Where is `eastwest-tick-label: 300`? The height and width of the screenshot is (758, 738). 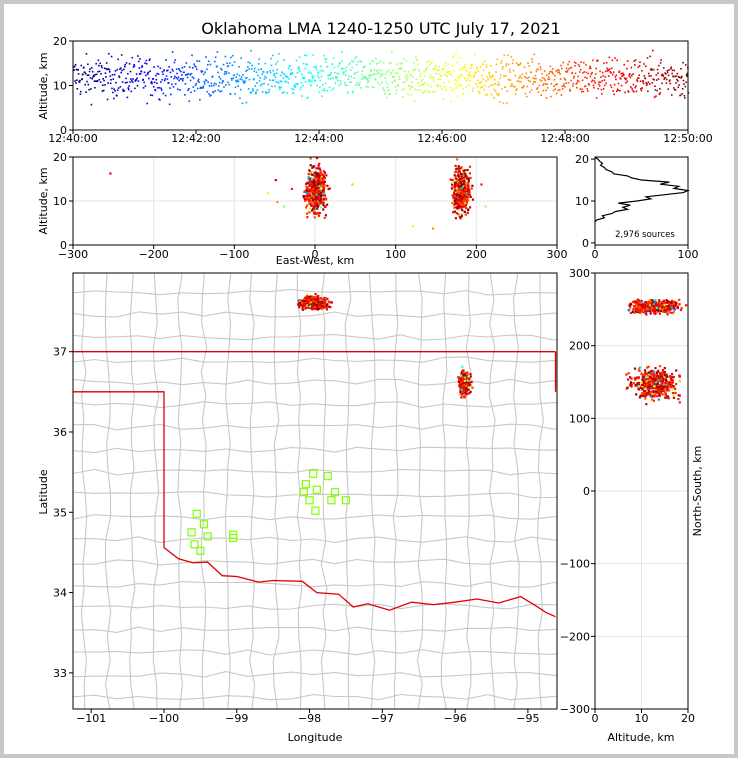 eastwest-tick-label: 300 is located at coordinates (557, 254).